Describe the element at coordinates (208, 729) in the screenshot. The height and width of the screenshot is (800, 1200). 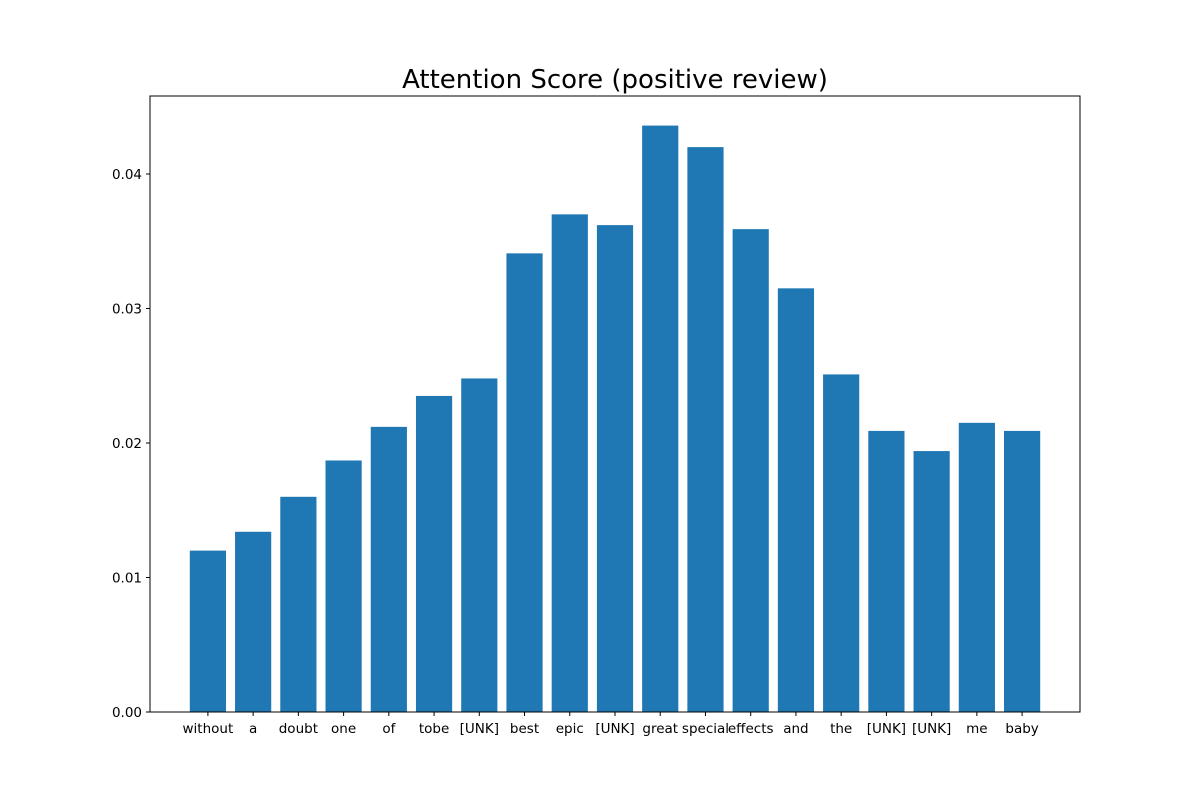
I see `x-tick-label-0: without` at that location.